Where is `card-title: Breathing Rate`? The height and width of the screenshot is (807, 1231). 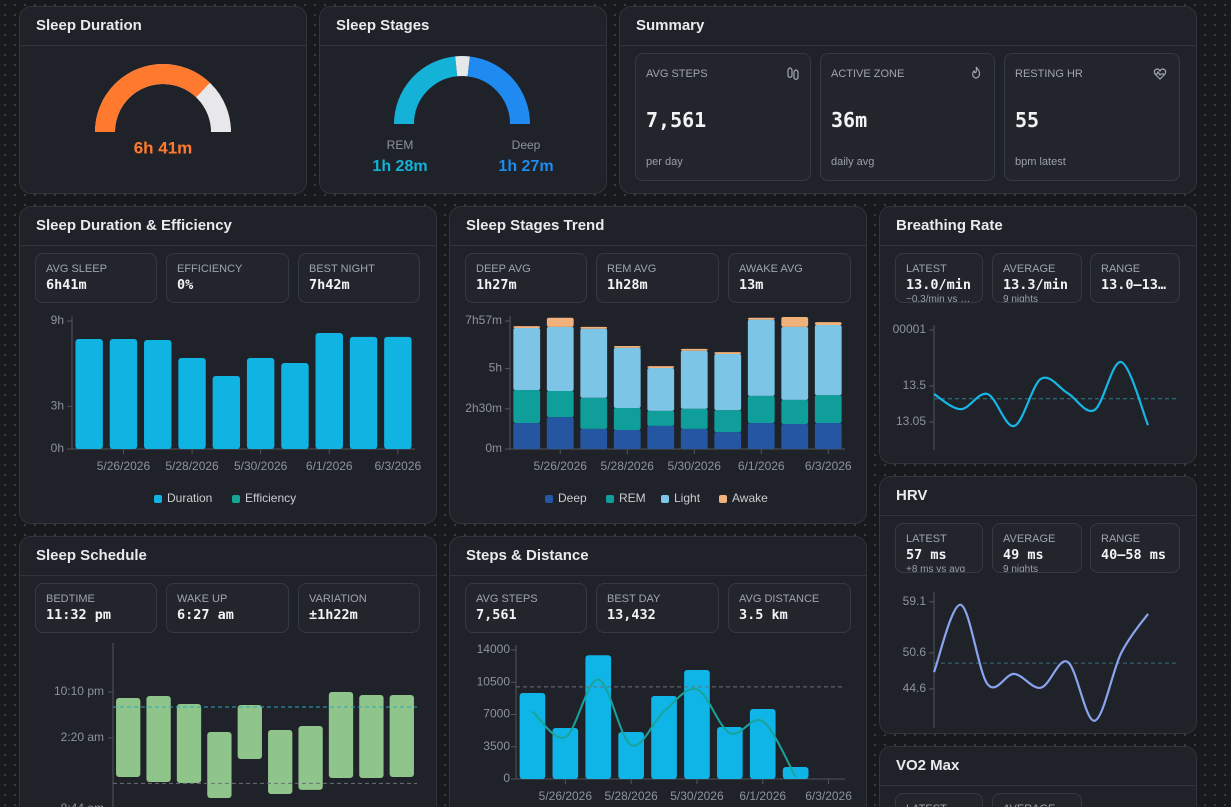 card-title: Breathing Rate is located at coordinates (949, 225).